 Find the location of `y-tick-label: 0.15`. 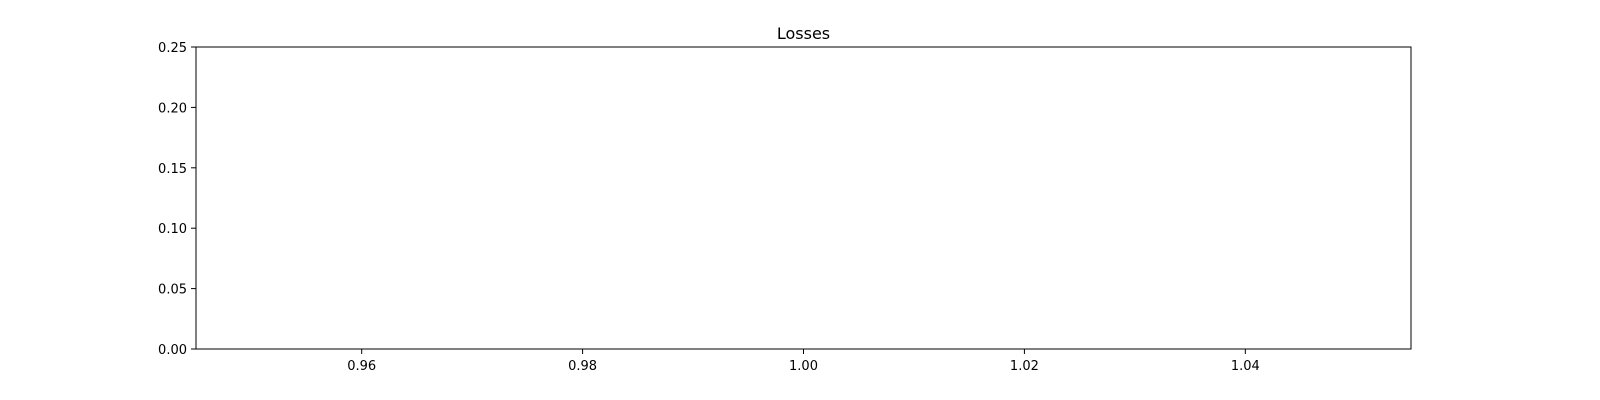

y-tick-label: 0.15 is located at coordinates (172, 169).